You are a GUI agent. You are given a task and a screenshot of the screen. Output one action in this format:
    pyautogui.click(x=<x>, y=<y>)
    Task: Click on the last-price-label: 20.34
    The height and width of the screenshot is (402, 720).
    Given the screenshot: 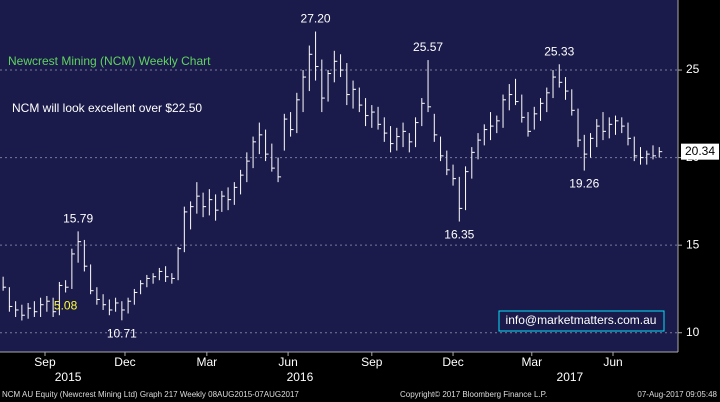 What is the action you would take?
    pyautogui.click(x=700, y=151)
    